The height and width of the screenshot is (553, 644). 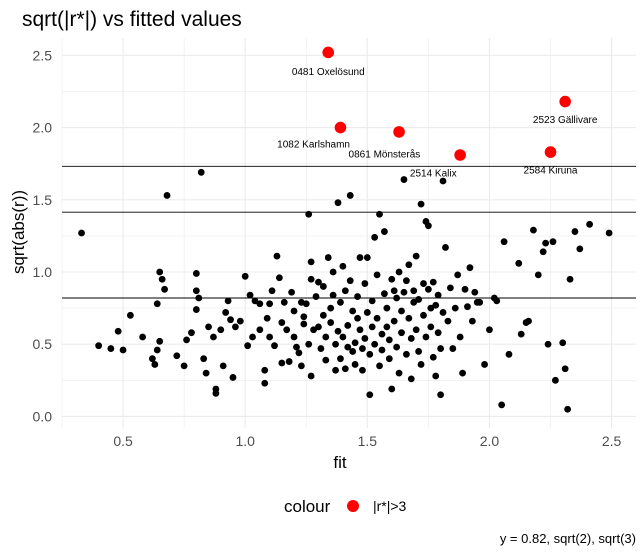 What do you see at coordinates (340, 462) in the screenshot?
I see `x-axis-title: fit` at bounding box center [340, 462].